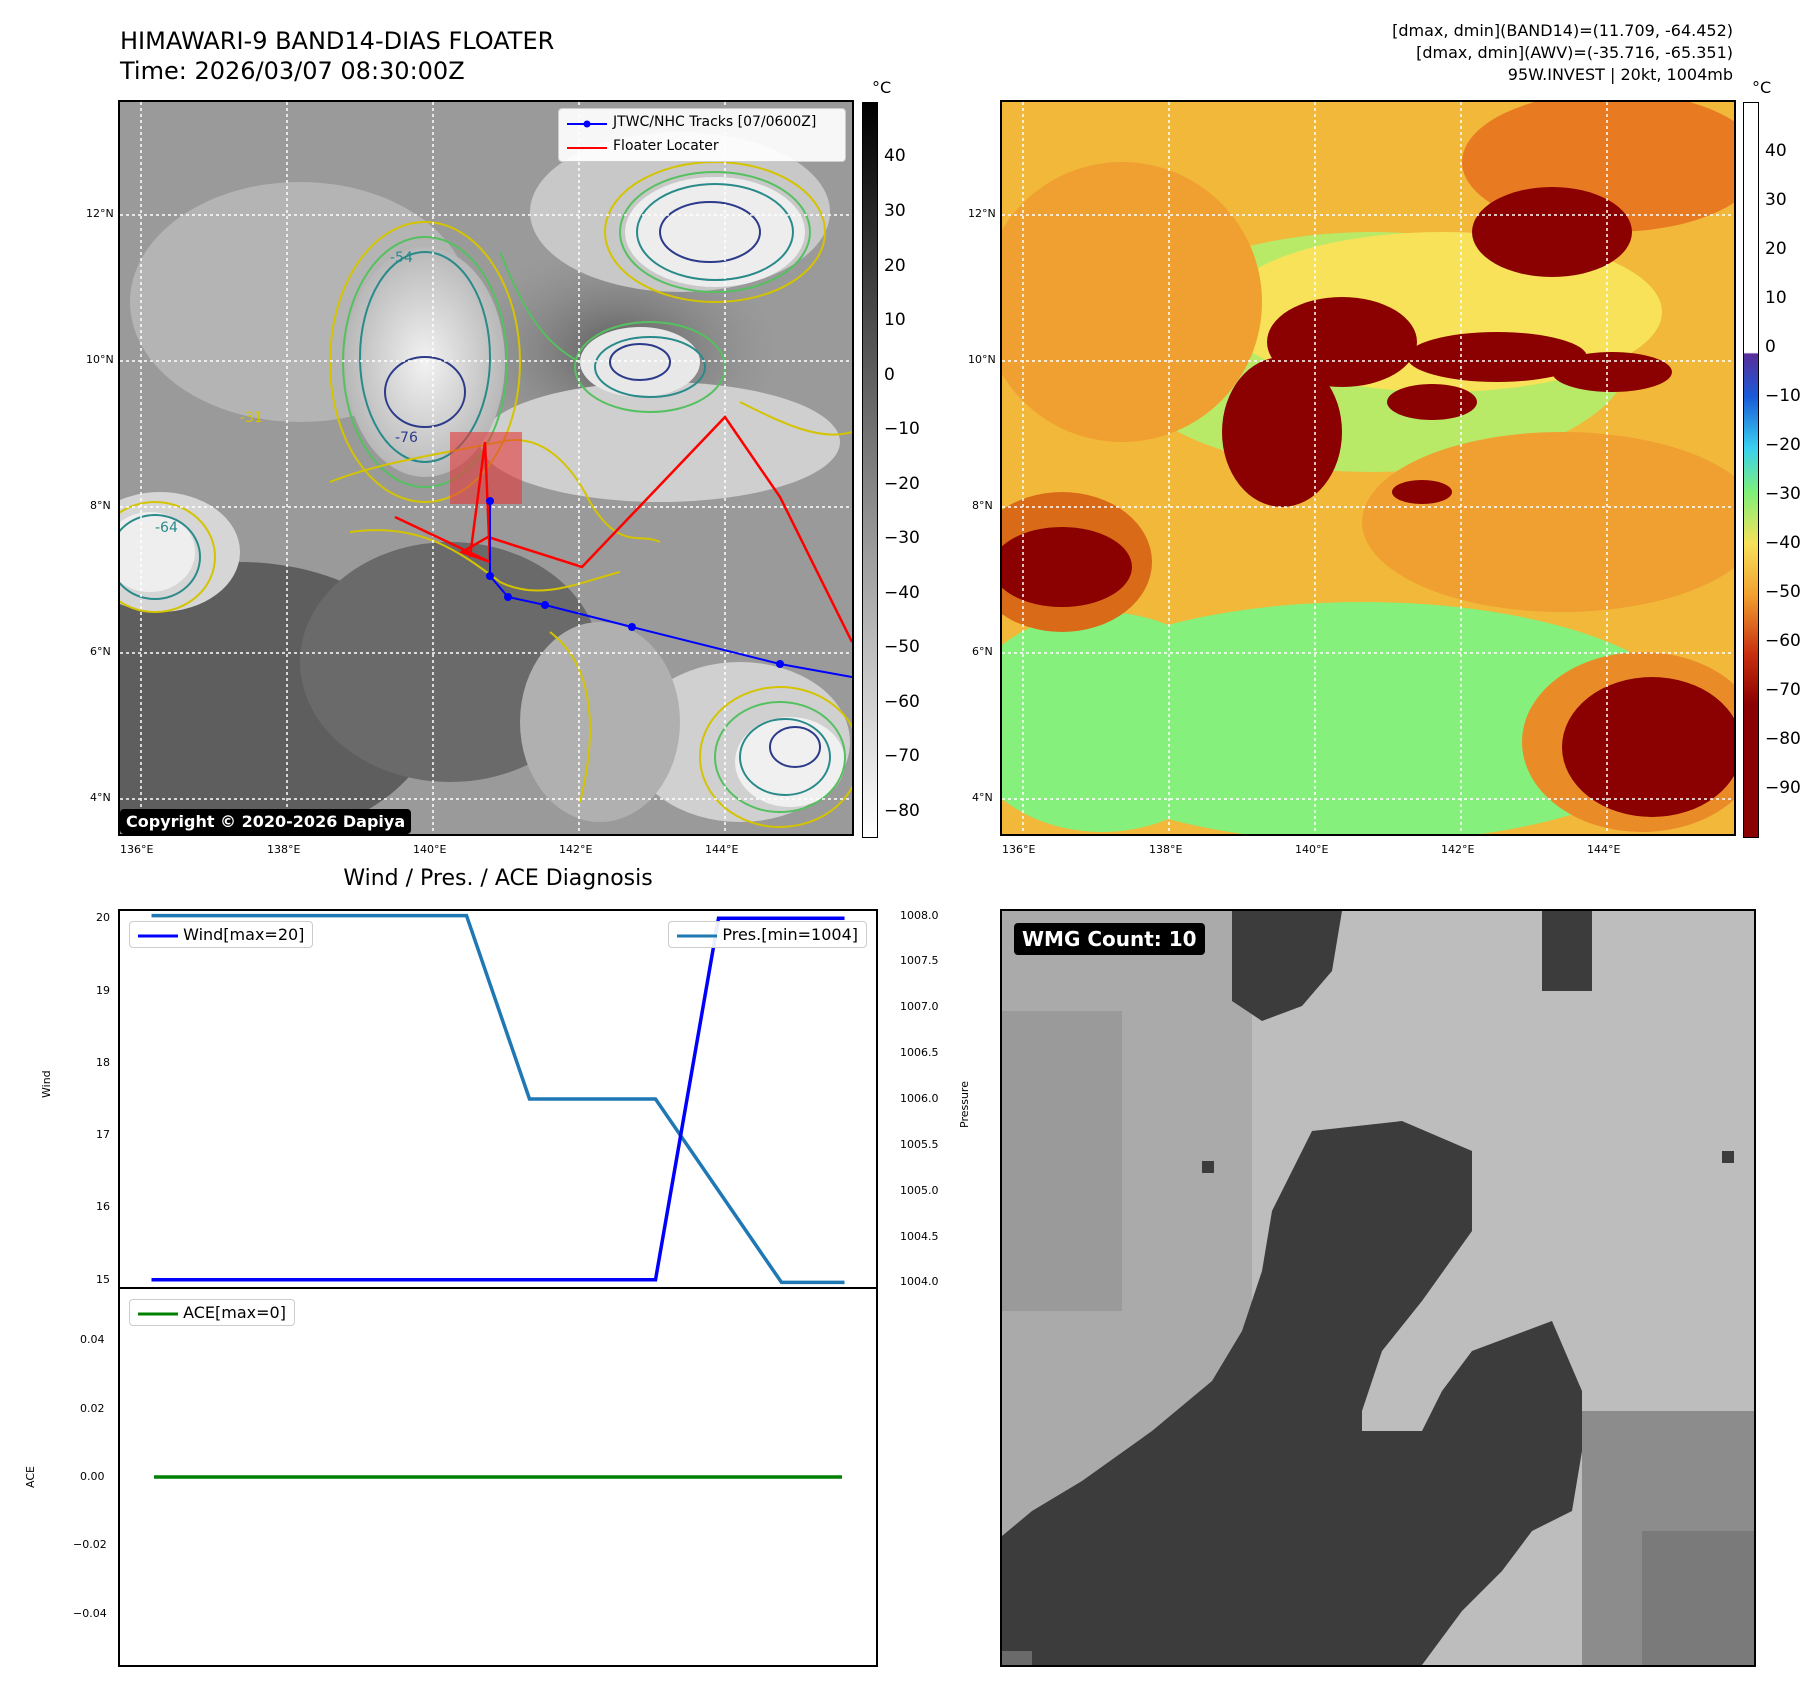  Describe the element at coordinates (919, 1282) in the screenshot. I see `pressure-tick-label: 1004.0` at that location.